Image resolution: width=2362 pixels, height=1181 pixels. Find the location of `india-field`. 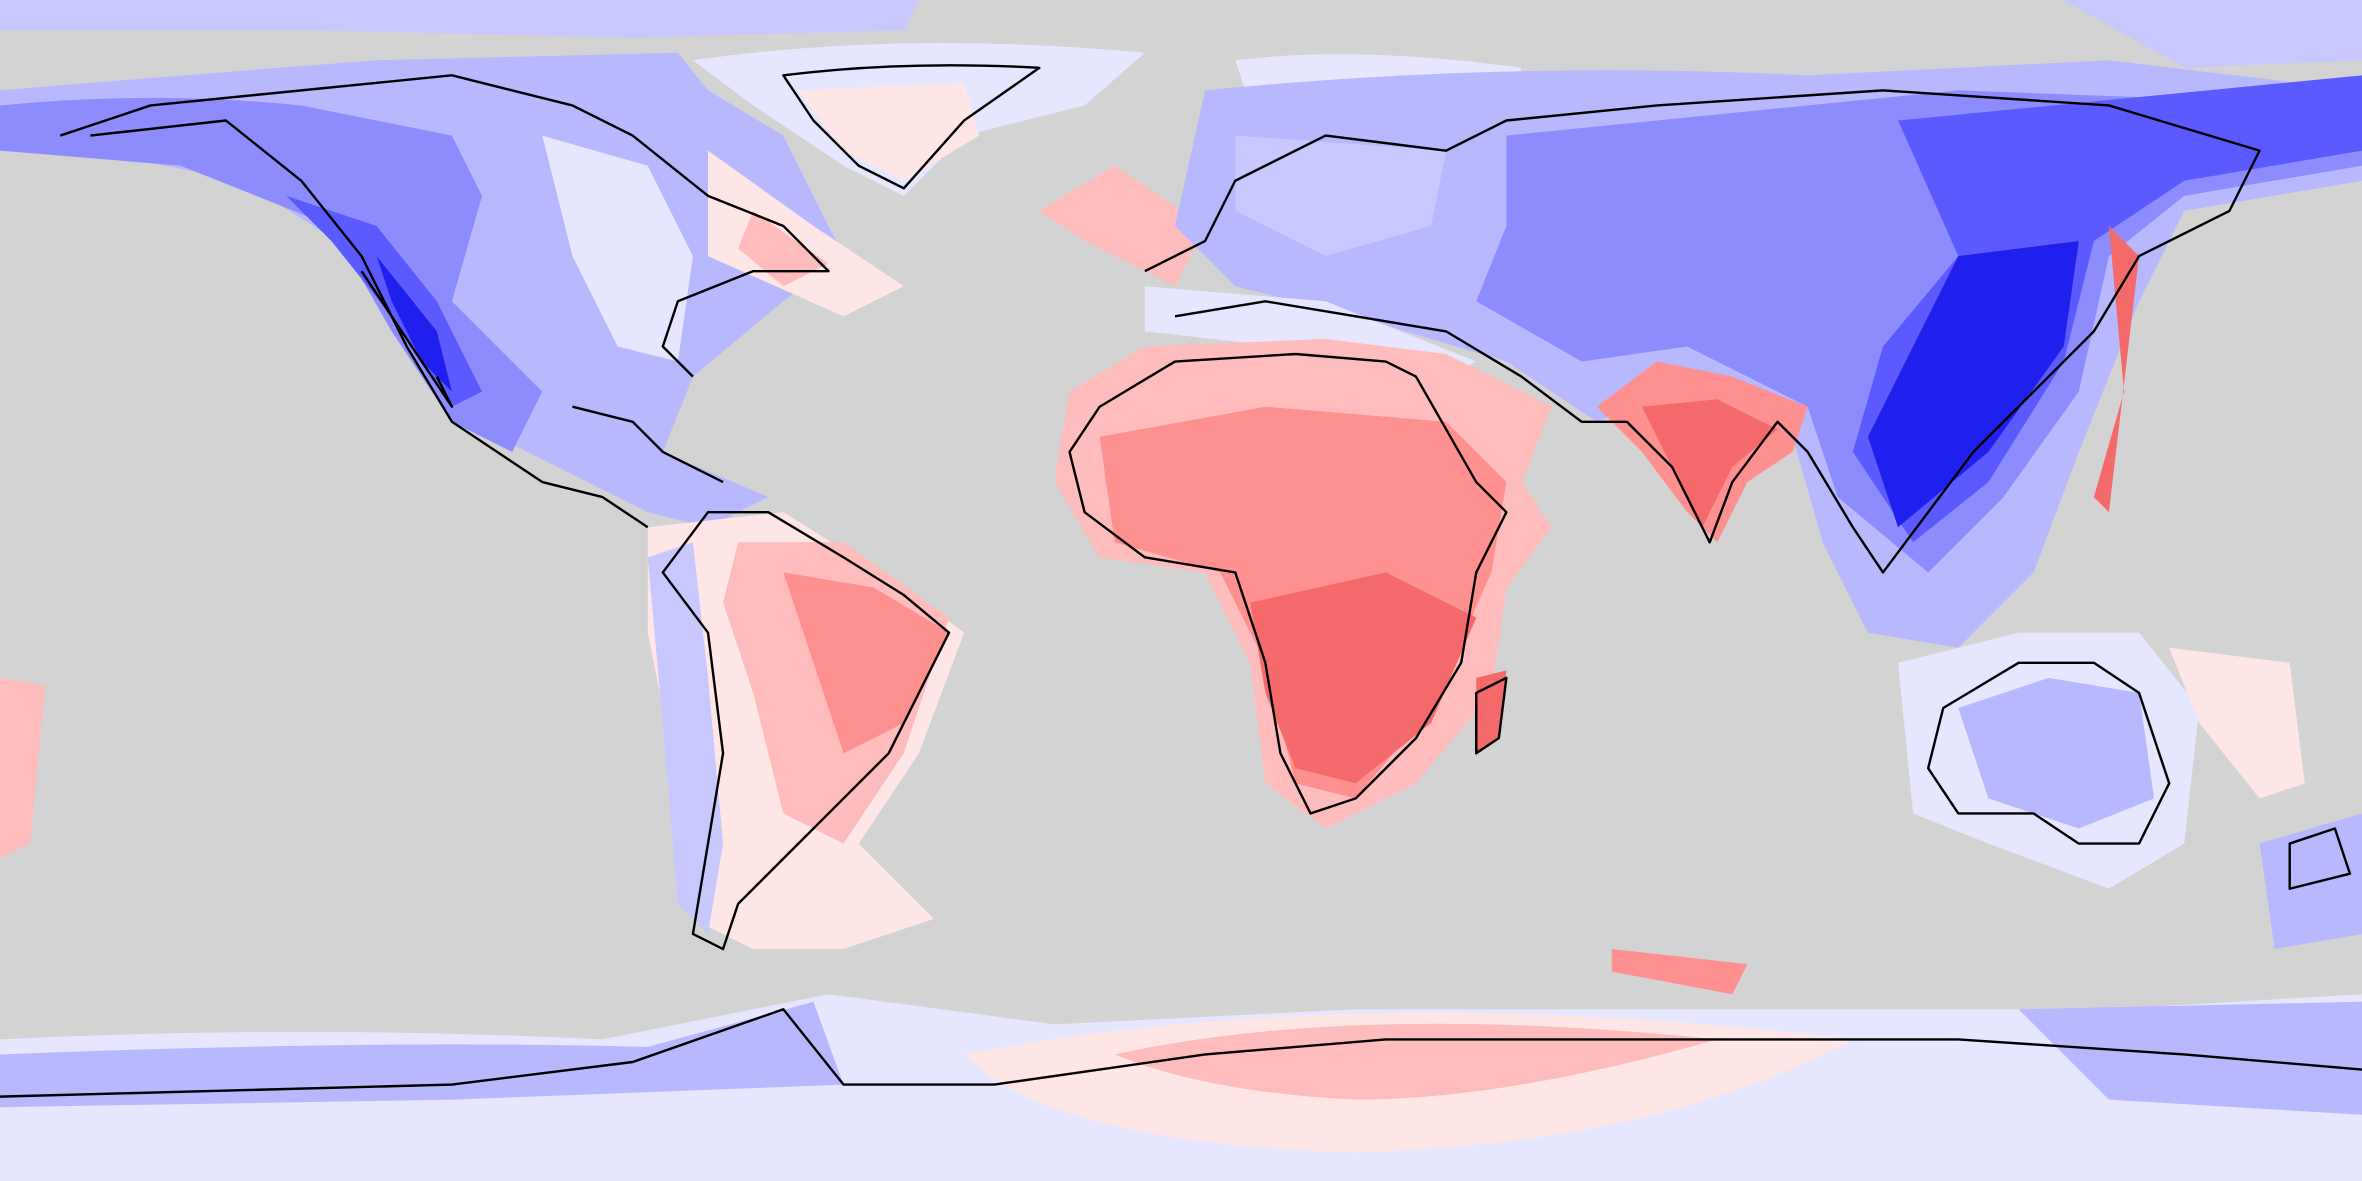

india-field is located at coordinates (1702, 452).